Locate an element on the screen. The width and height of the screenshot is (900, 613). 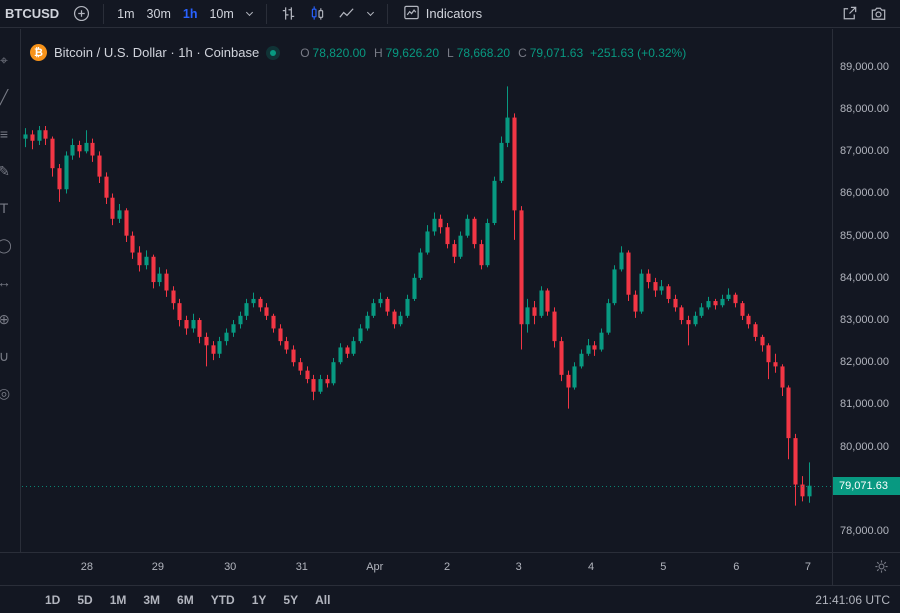
range-button-1D: 1D is located at coordinates (52, 600).